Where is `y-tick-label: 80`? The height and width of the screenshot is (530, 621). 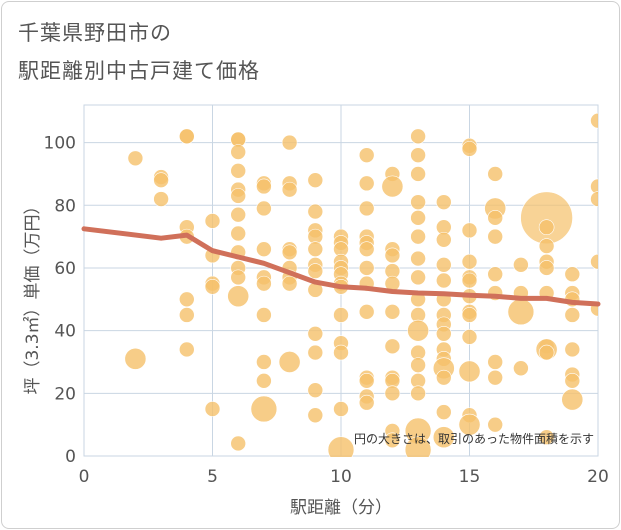
y-tick-label: 80 is located at coordinates (65, 206).